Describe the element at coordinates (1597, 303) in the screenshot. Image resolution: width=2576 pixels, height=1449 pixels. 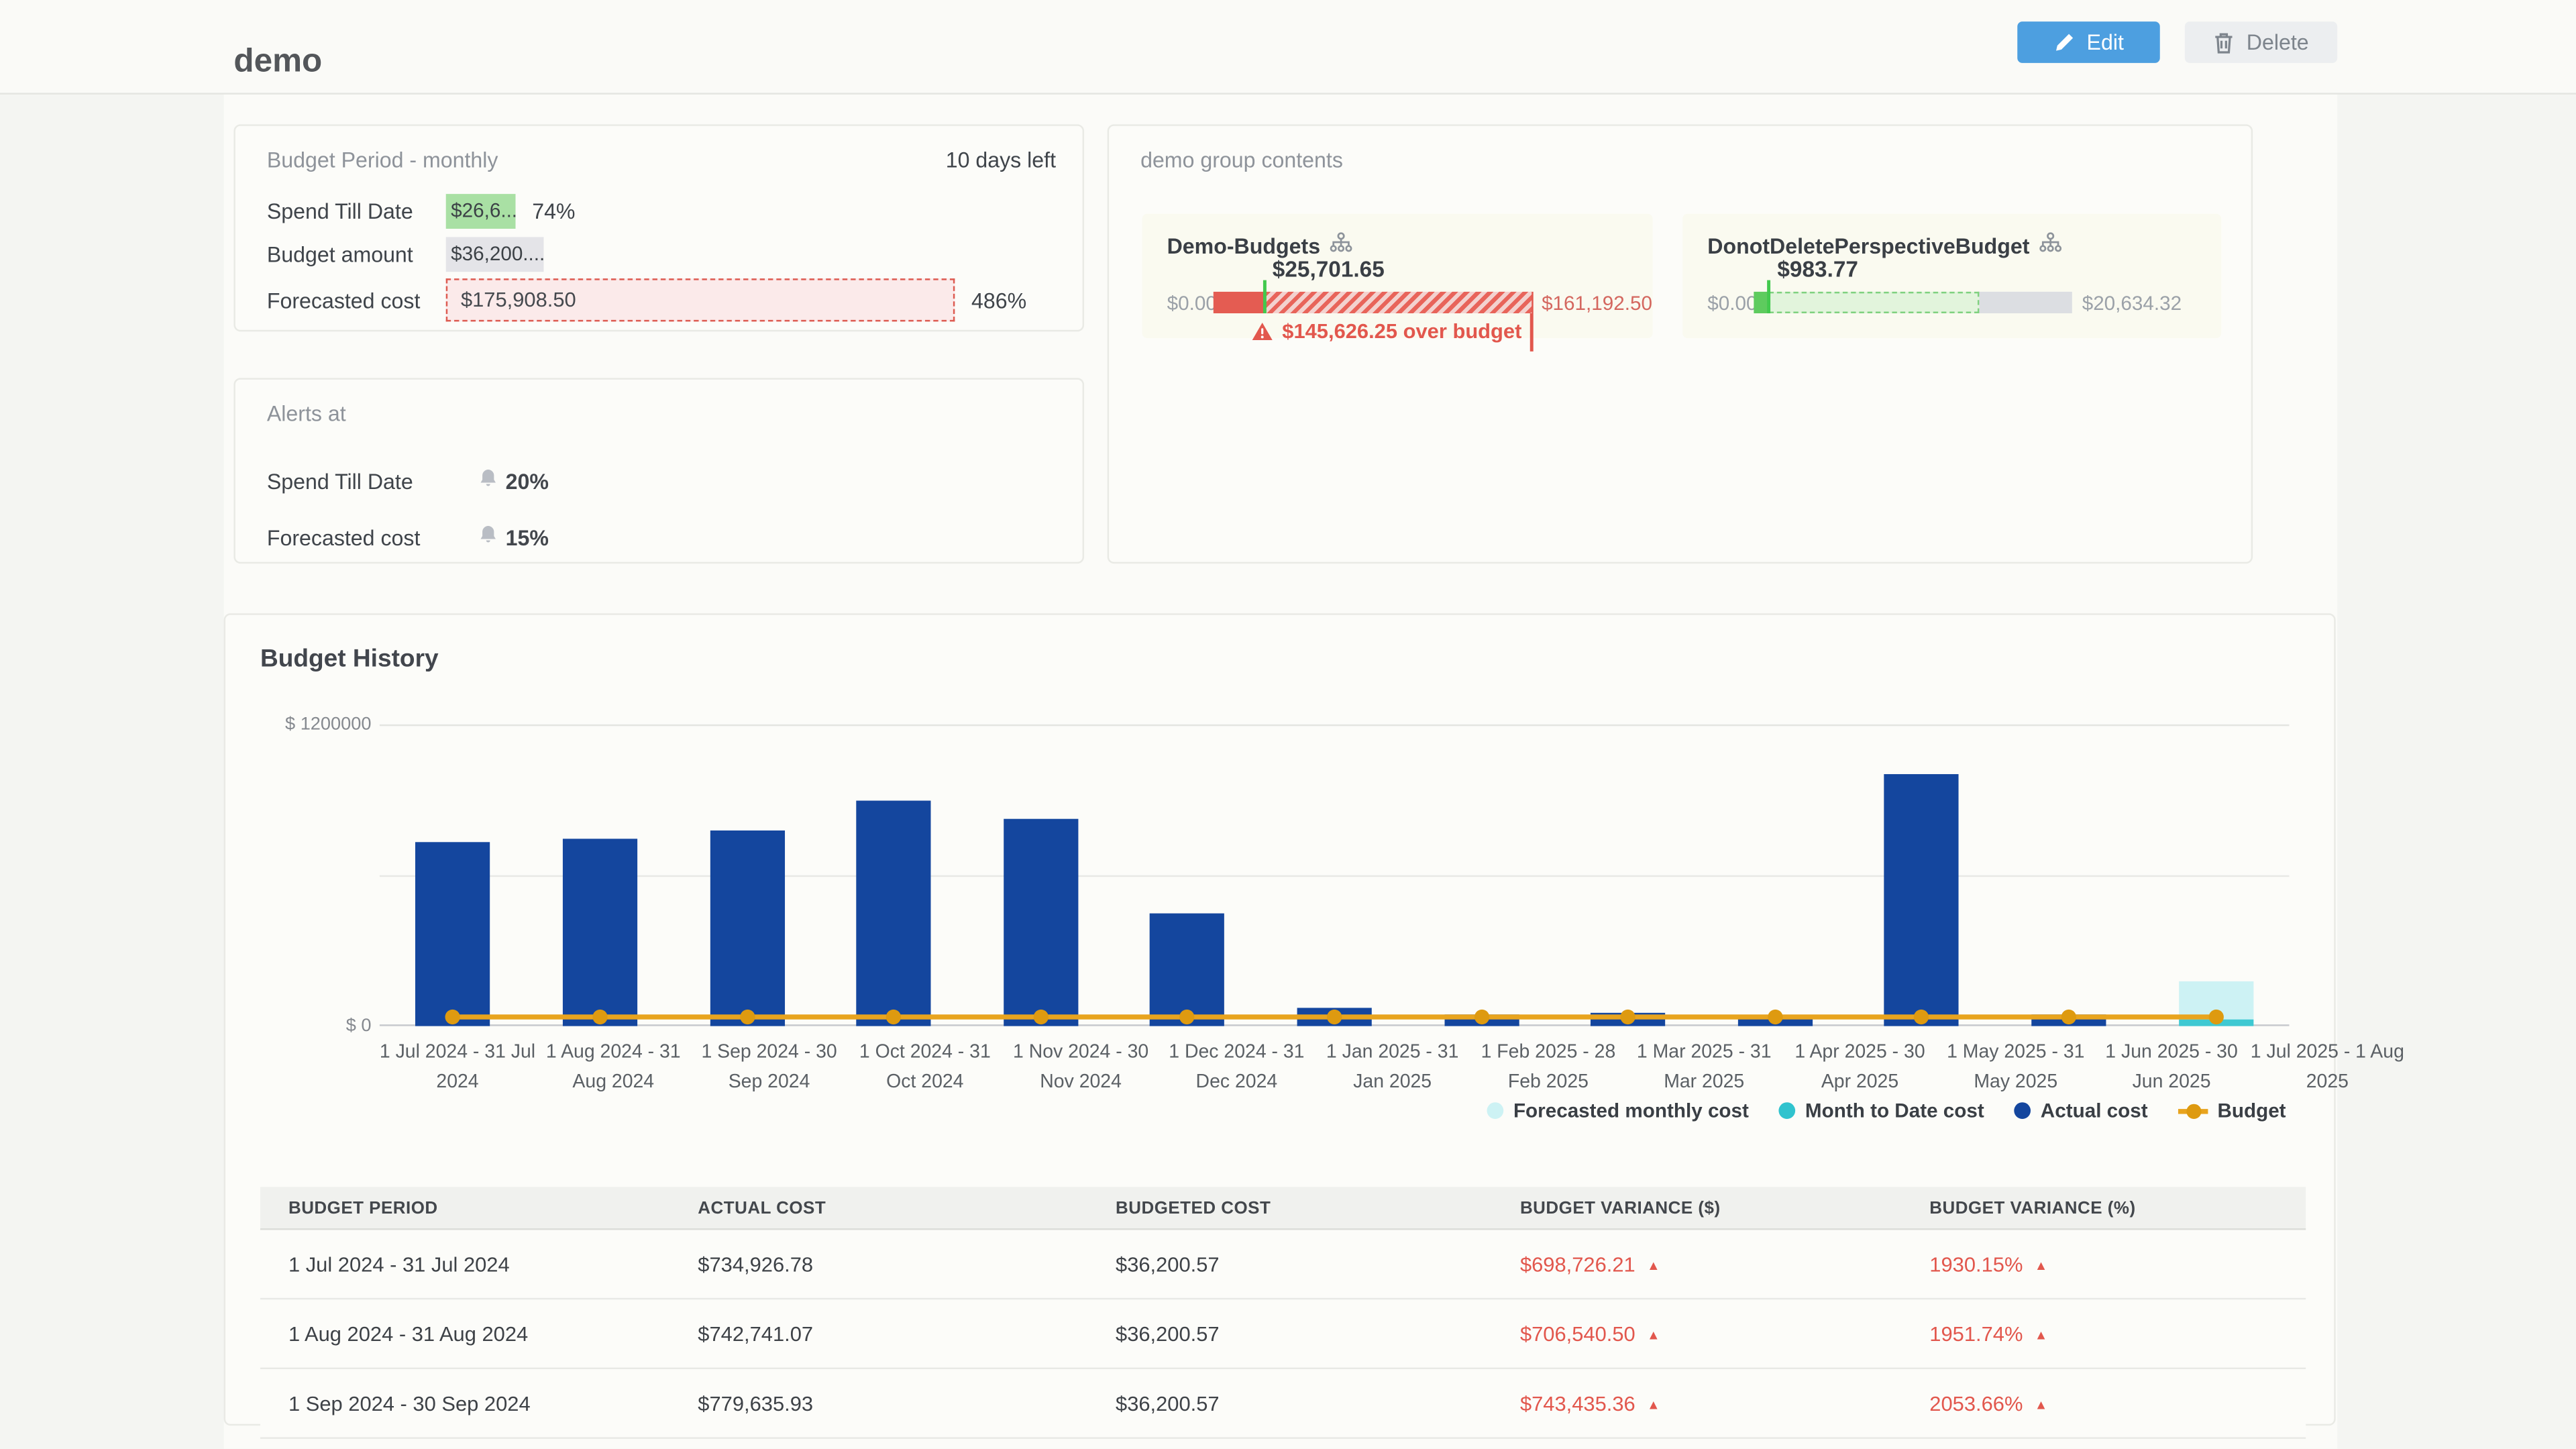
I see `bar-max-label: $161,192.50` at that location.